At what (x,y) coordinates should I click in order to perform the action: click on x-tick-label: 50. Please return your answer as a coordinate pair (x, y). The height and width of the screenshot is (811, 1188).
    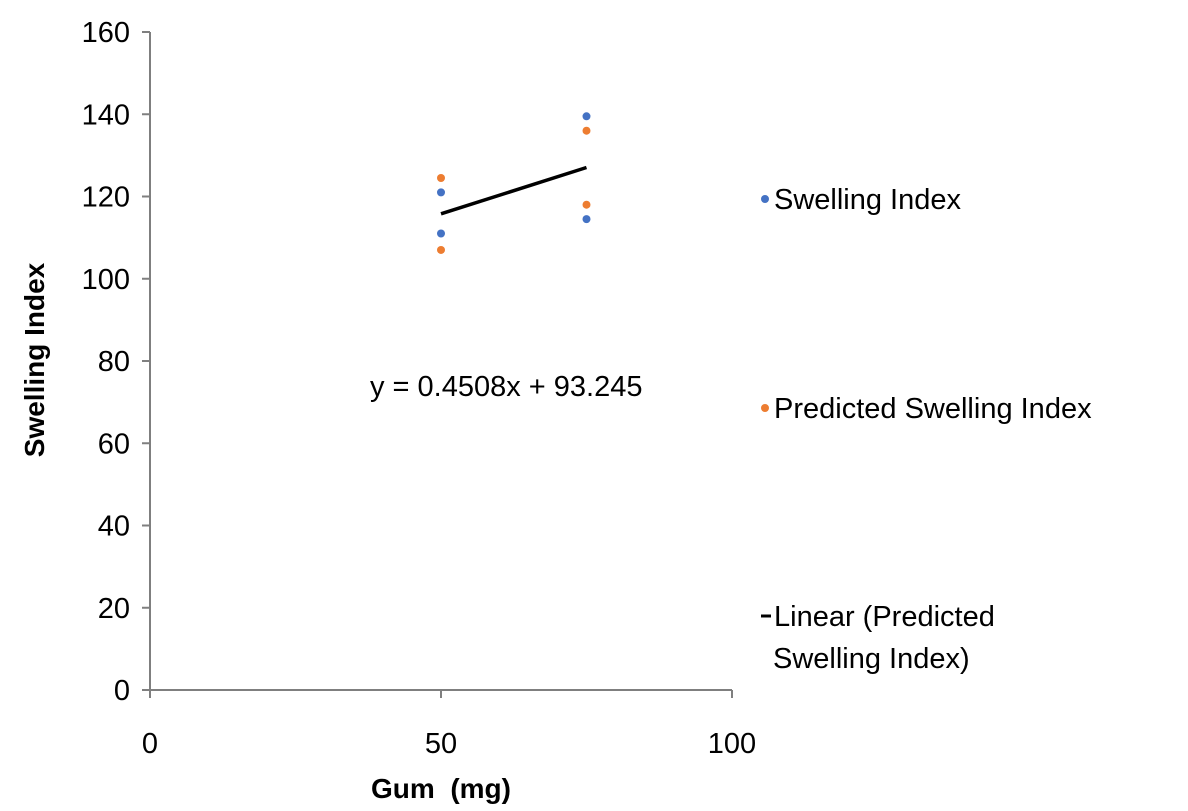
    Looking at the image, I should click on (441, 744).